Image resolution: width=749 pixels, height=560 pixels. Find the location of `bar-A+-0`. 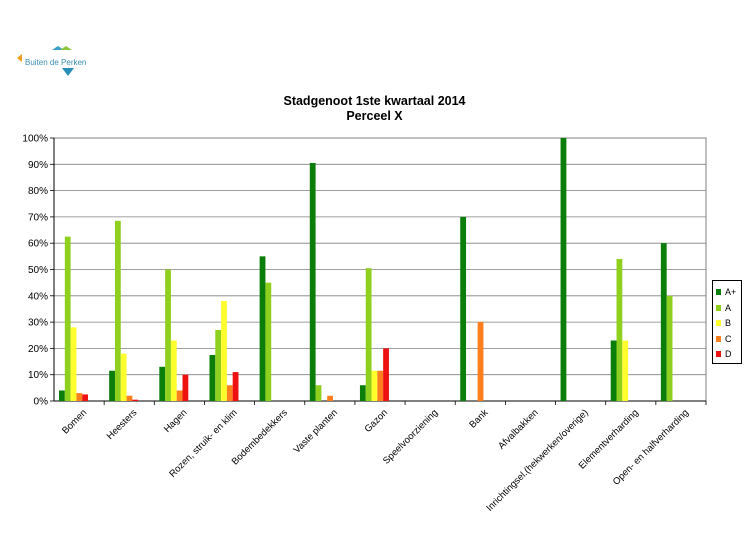

bar-A+-0 is located at coordinates (62, 395).